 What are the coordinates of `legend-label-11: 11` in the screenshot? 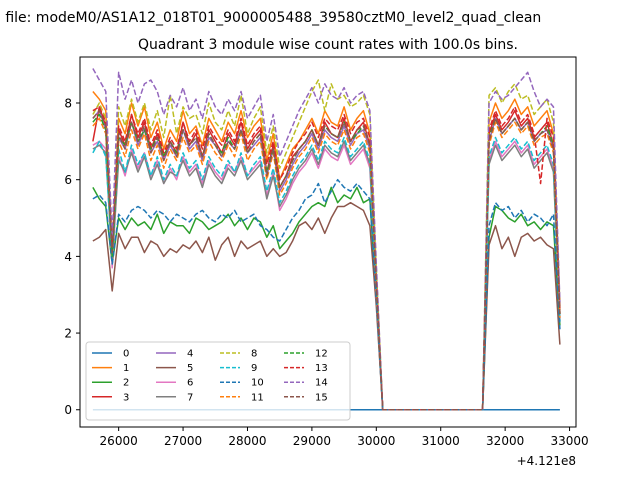 It's located at (257, 397).